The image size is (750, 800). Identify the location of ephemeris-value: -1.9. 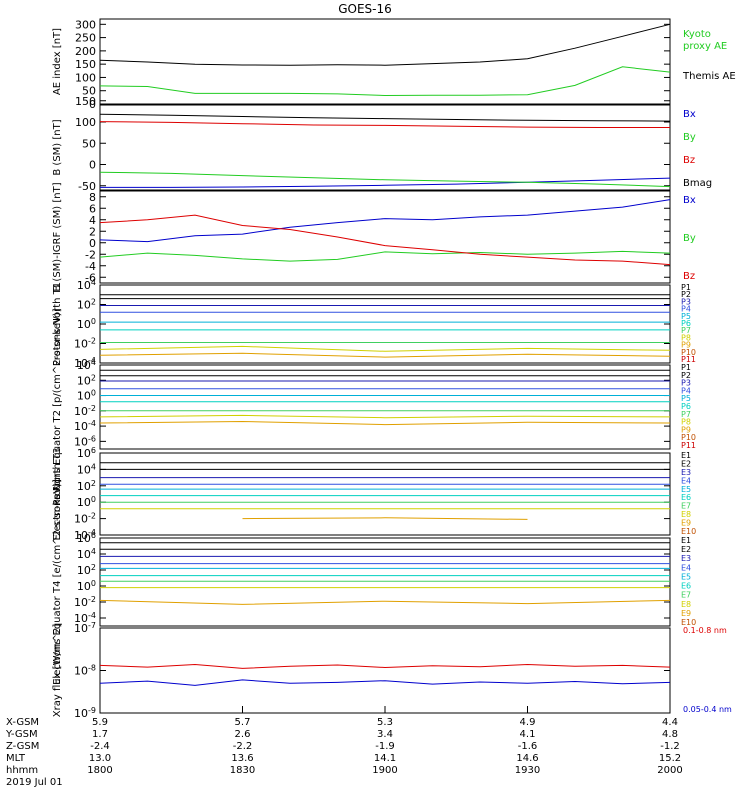
(385, 746).